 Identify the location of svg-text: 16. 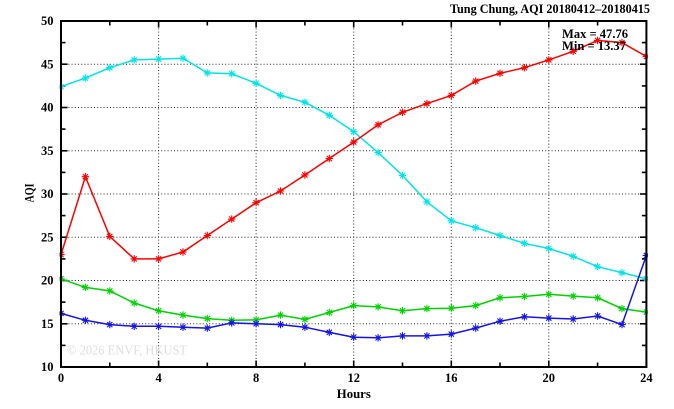
(451, 378).